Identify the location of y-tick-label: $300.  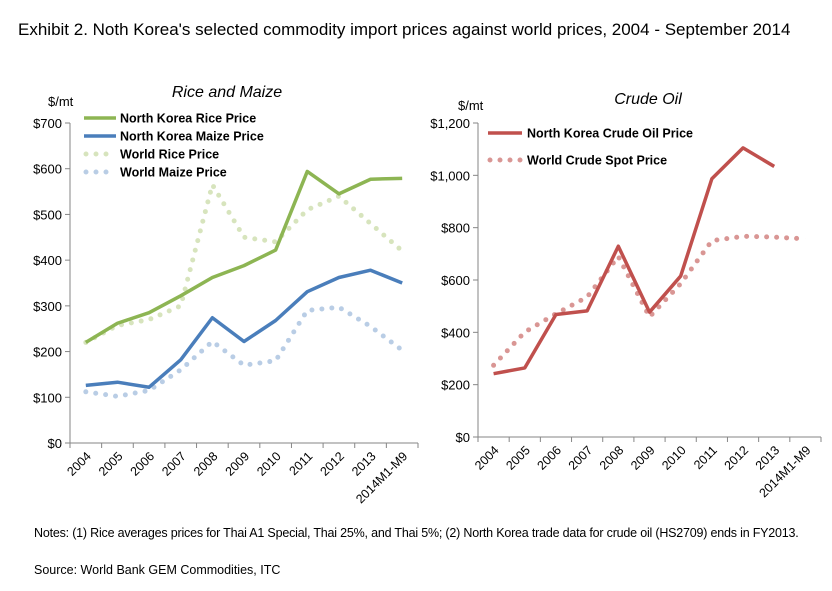
(47, 306).